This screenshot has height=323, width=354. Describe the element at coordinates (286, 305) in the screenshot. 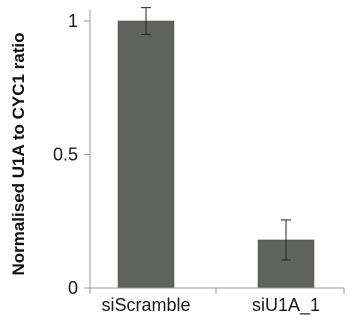

I see `x-category-label: siU1A_1` at that location.